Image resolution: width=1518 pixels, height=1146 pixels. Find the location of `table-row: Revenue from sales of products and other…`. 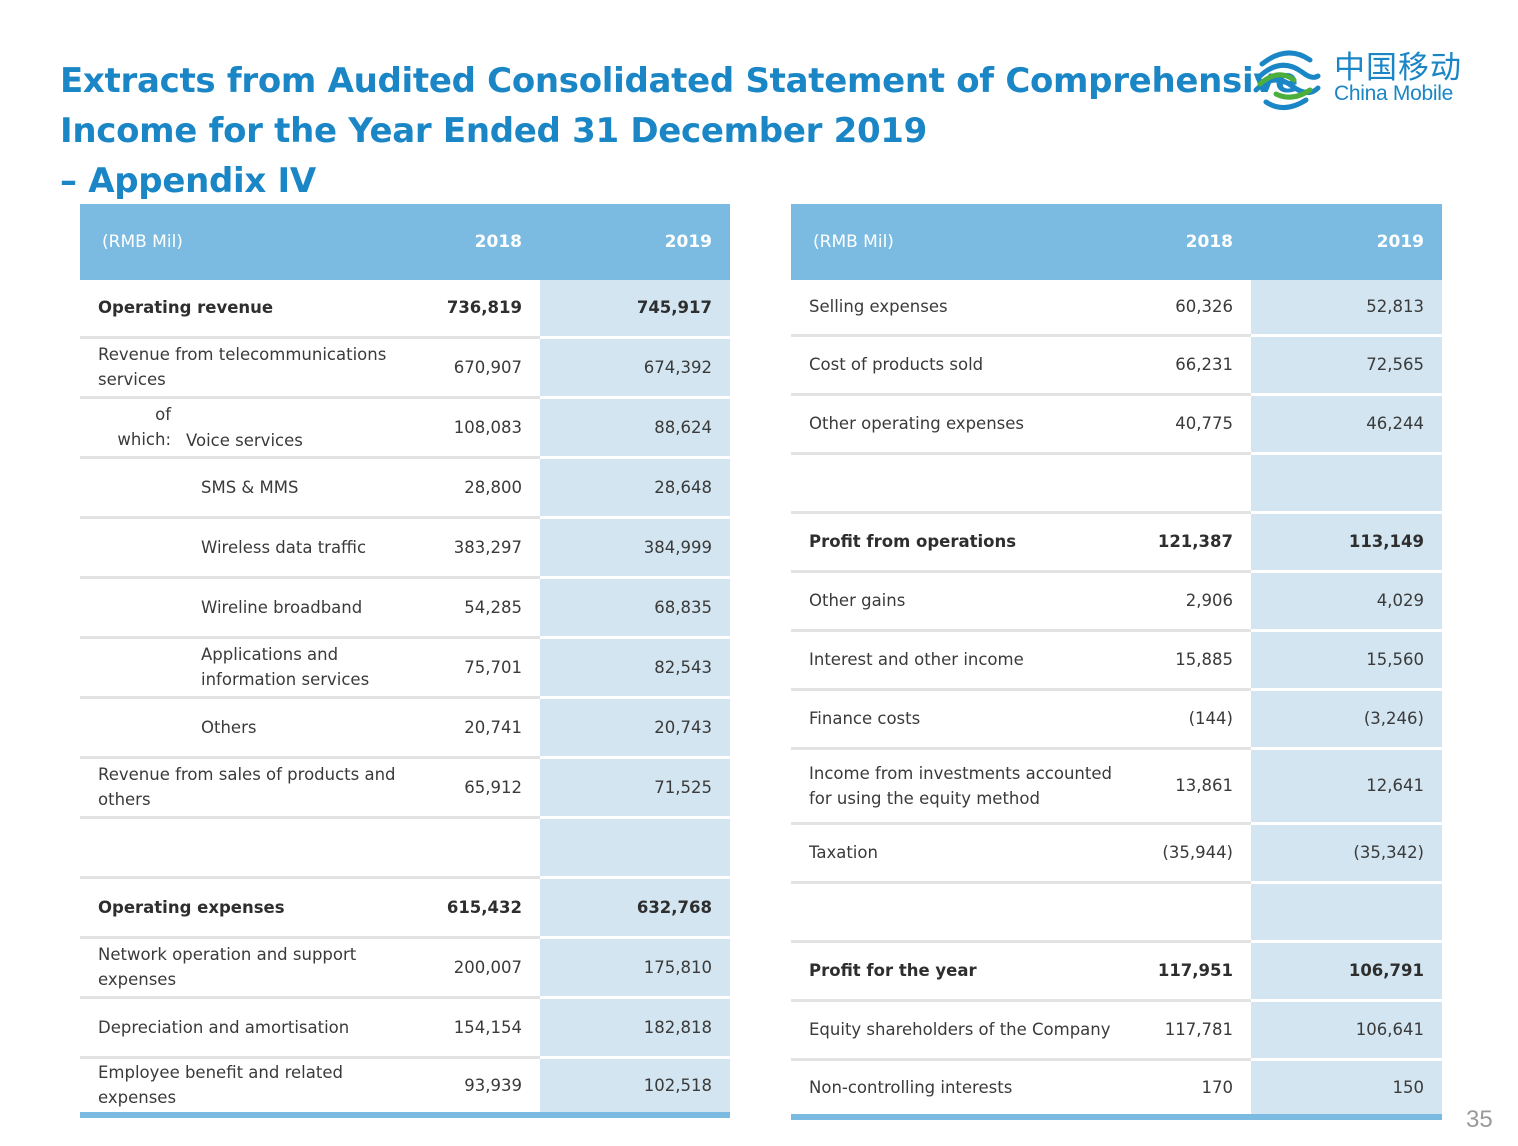

table-row: Revenue from sales of products and other… is located at coordinates (405, 786).